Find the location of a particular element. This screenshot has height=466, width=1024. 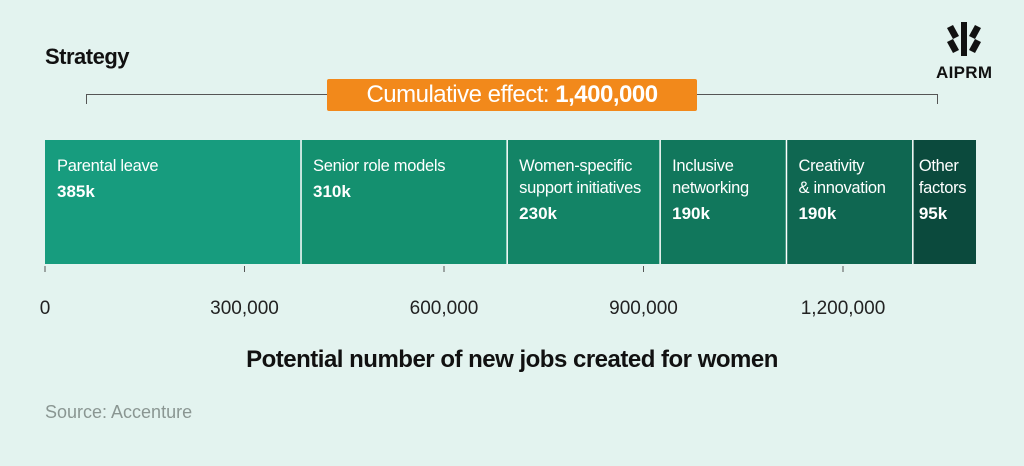

segment-label: factors is located at coordinates (942, 188).